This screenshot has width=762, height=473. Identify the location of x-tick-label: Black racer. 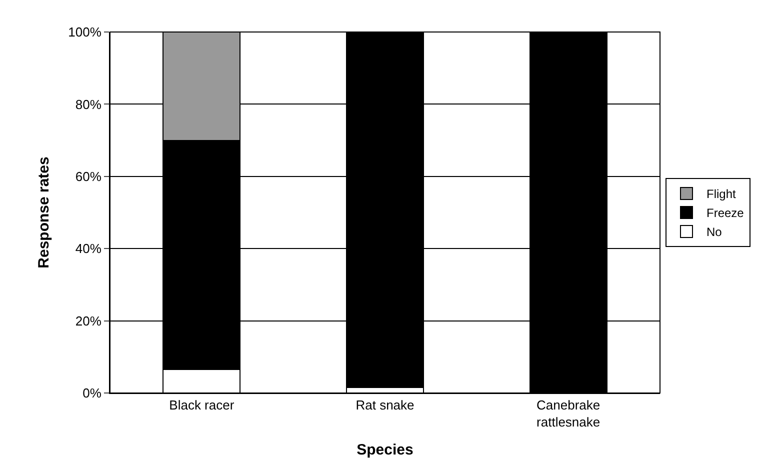
(202, 405).